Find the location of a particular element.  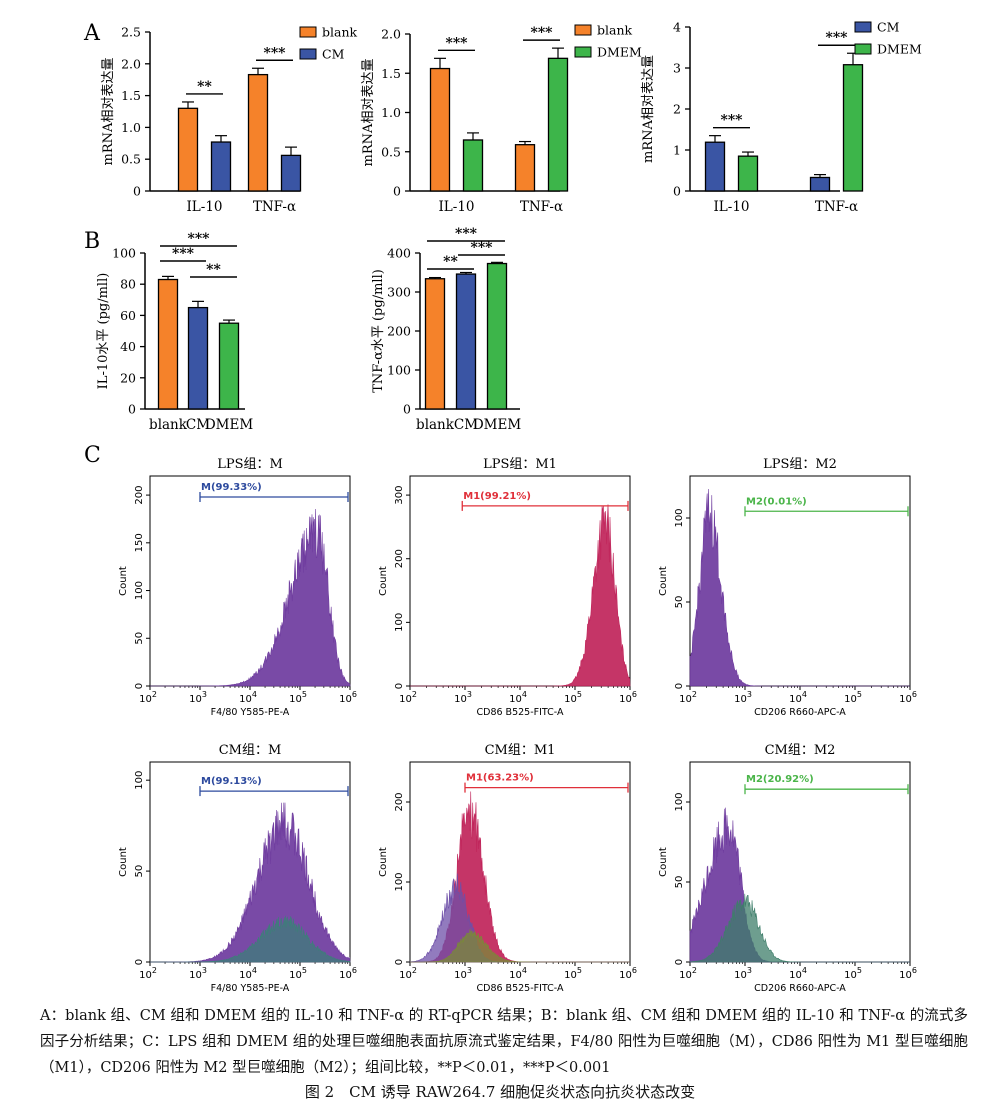

legend-swatch is located at coordinates (308, 54).